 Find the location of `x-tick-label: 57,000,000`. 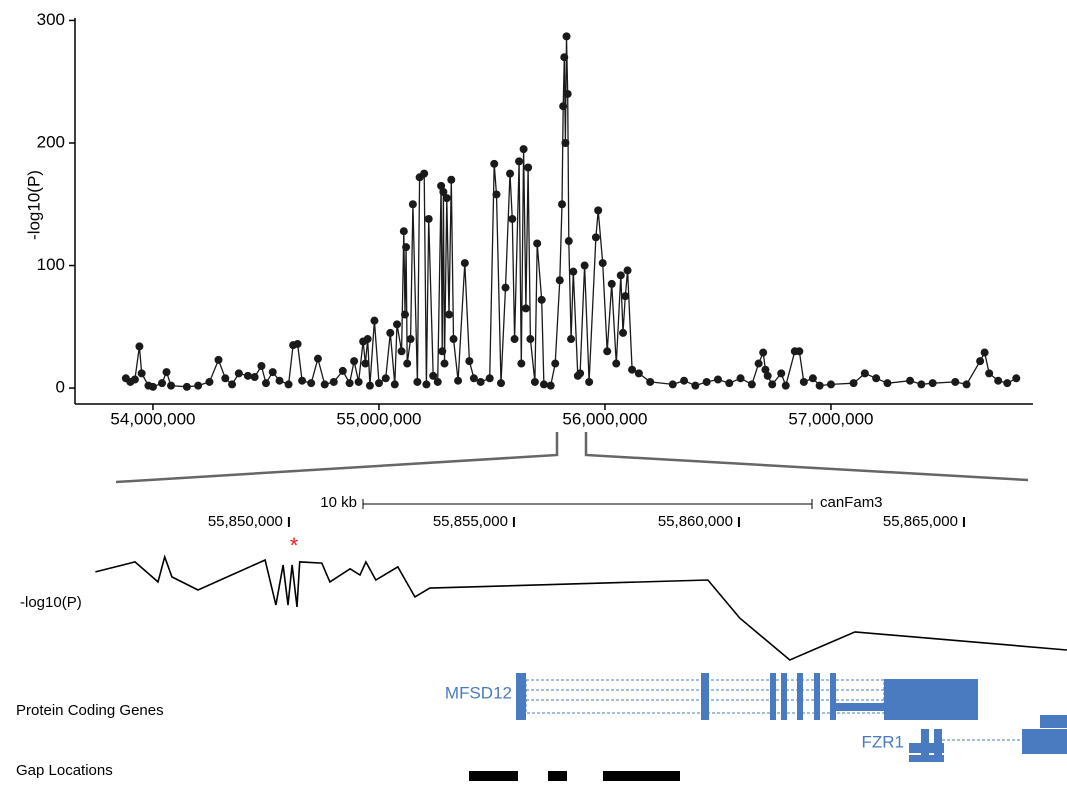

x-tick-label: 57,000,000 is located at coordinates (830, 418).